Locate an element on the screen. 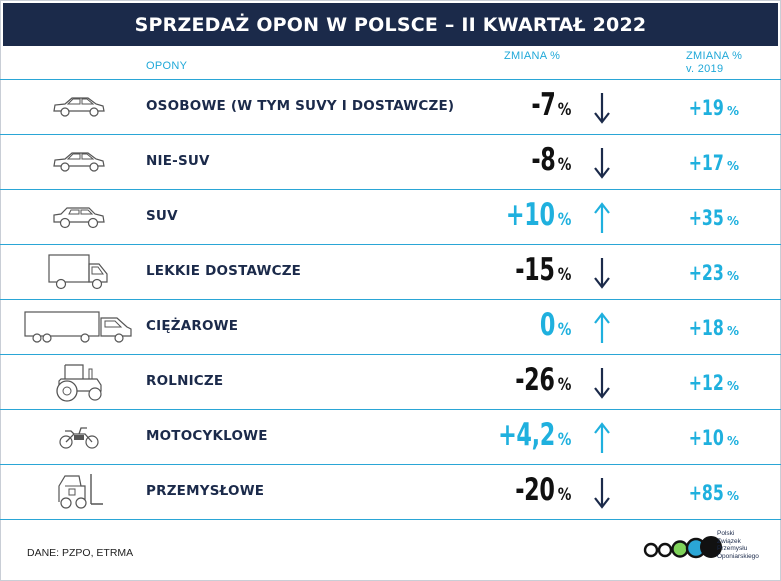 The width and height of the screenshot is (781, 581). change-2019-value: +35% is located at coordinates (708, 218).